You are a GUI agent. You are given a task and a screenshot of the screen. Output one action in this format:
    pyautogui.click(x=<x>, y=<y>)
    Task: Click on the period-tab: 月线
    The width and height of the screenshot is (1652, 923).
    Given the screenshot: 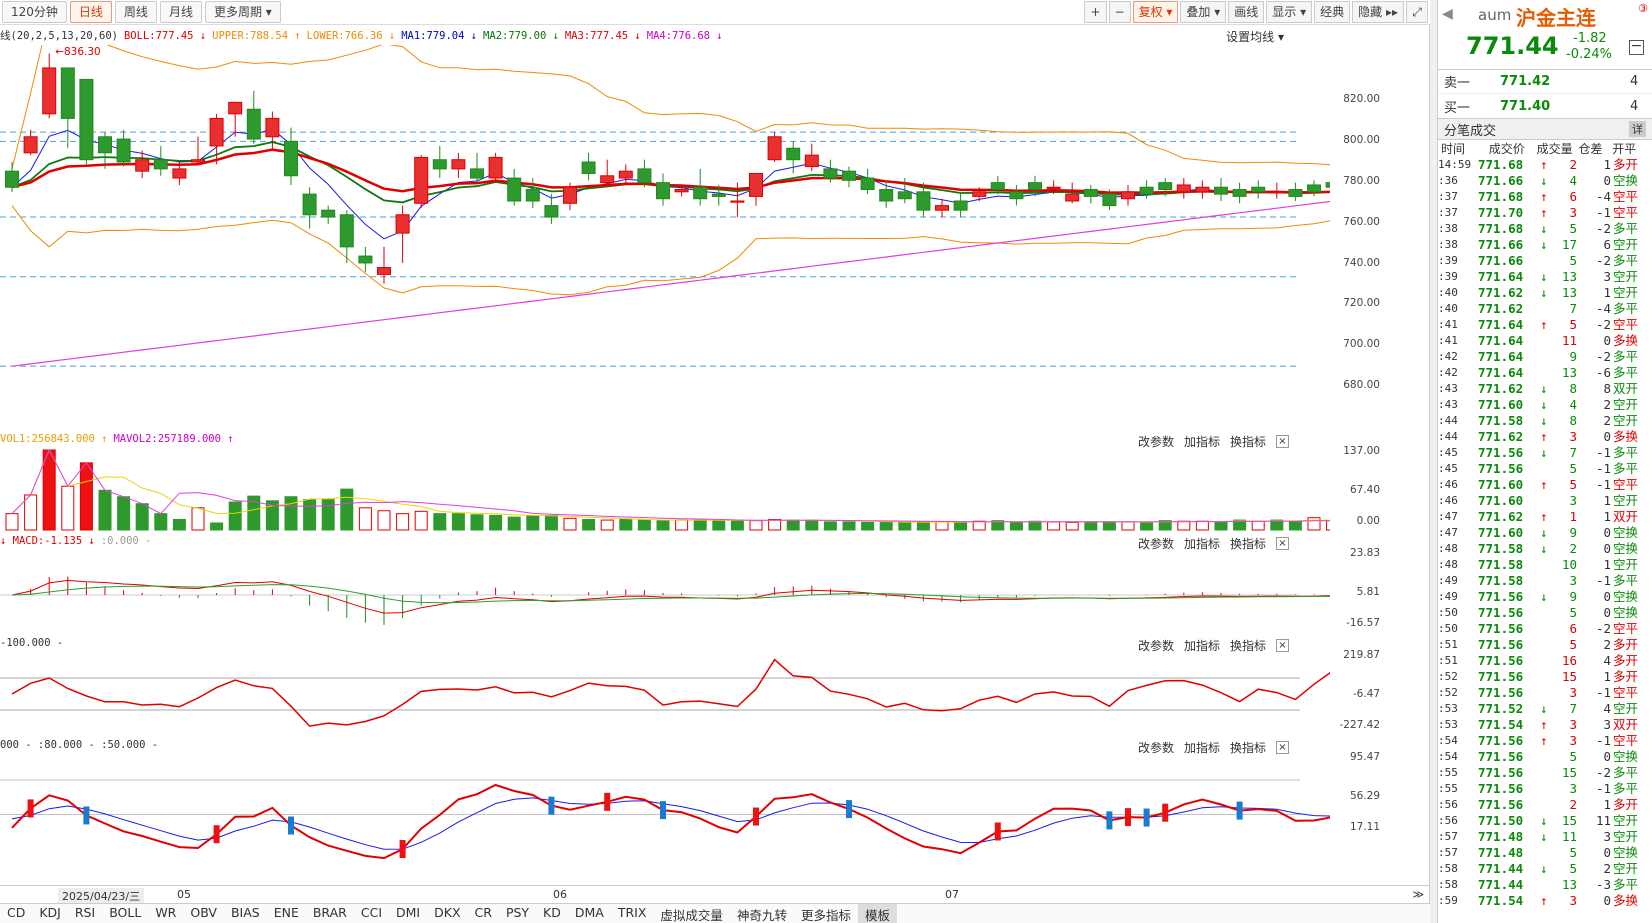 What is the action you would take?
    pyautogui.click(x=180, y=12)
    